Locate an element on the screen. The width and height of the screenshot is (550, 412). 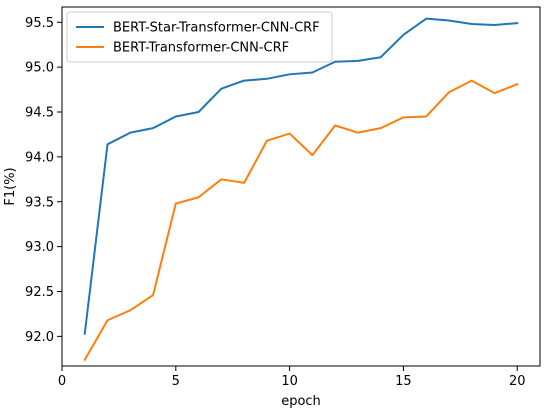
legend-label-2: BERT-Transformer-CNN-CRF is located at coordinates (201, 48).